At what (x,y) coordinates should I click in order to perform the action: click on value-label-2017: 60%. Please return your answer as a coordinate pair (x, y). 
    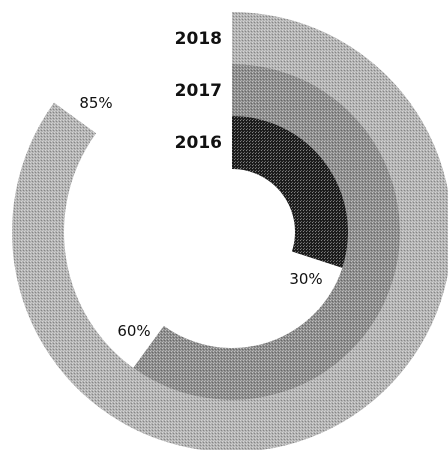
    Looking at the image, I should click on (133, 331).